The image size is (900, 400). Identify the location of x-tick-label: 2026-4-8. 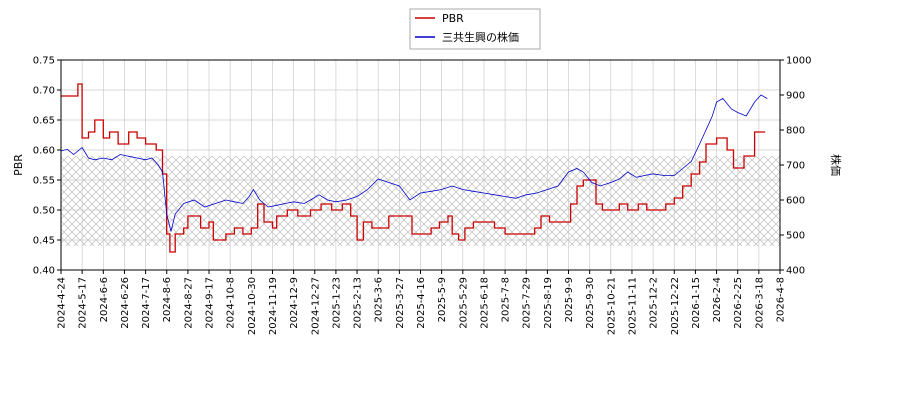
(781, 299).